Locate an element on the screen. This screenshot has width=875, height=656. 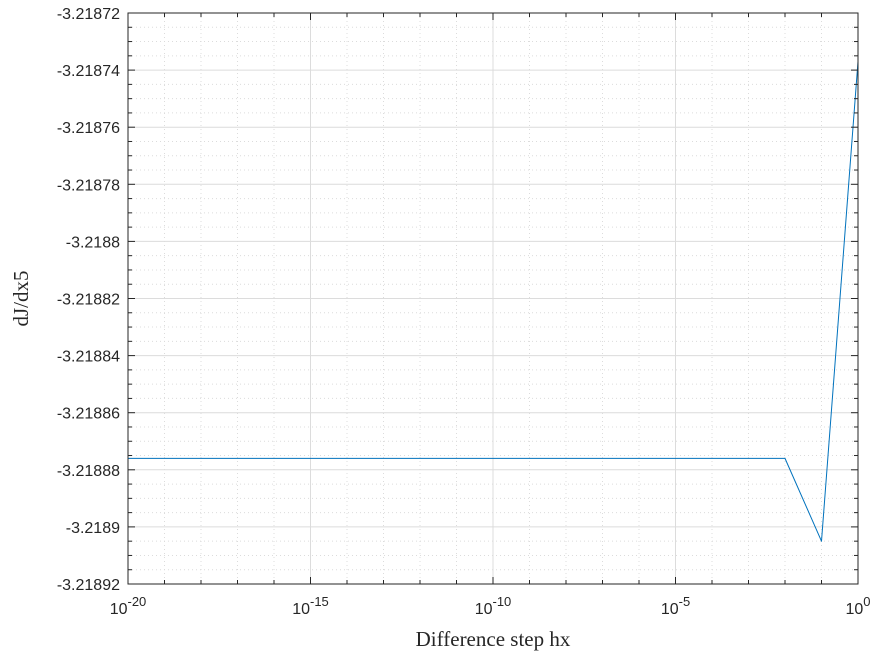
y-tick-label: -3.21892 is located at coordinates (88, 585).